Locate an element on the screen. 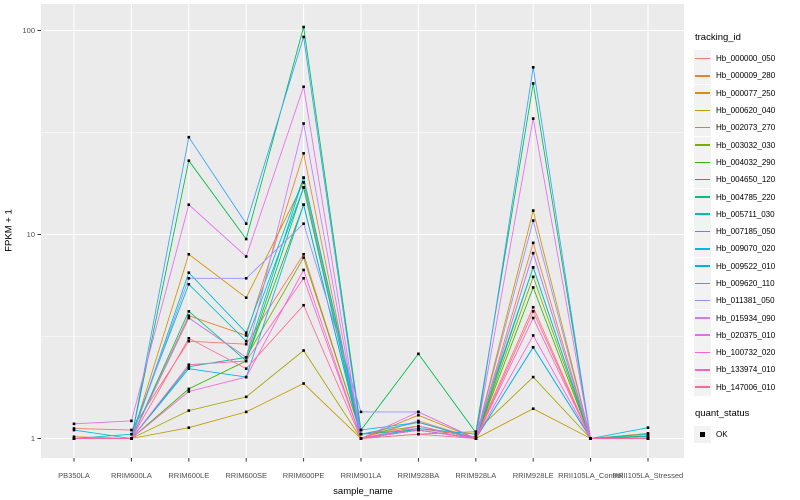  legend-item-Hb_011381_050: Hb_011381_050 is located at coordinates (747, 301).